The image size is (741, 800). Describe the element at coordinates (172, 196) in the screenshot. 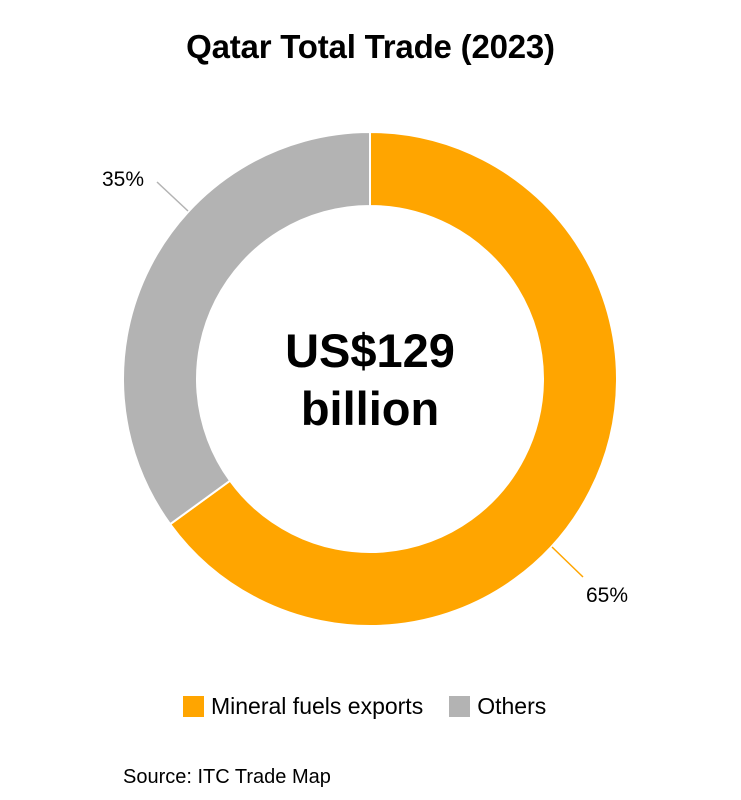

I see `leader-line-others` at that location.